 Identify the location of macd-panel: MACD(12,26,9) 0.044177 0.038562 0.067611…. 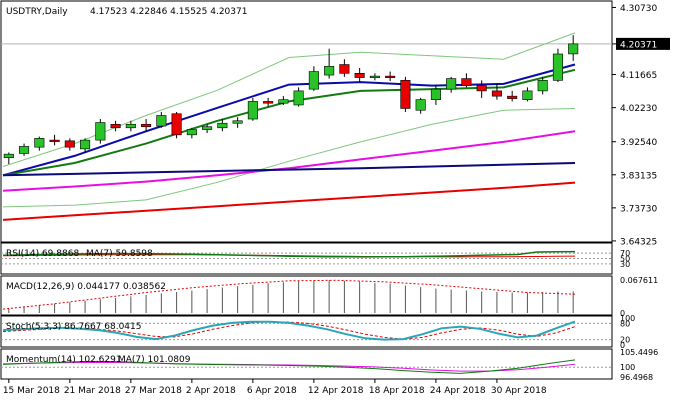
(329, 296).